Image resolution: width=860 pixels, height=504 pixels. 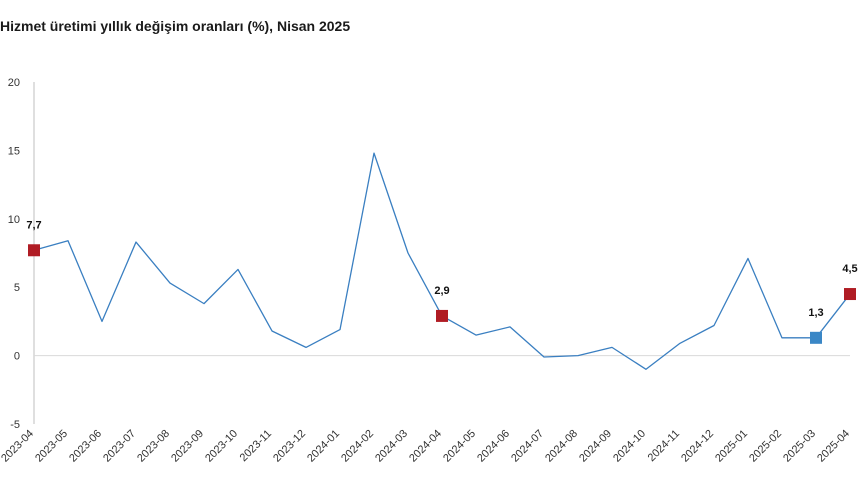 What do you see at coordinates (493, 446) in the screenshot?
I see `x-tick-label: 2024-06` at bounding box center [493, 446].